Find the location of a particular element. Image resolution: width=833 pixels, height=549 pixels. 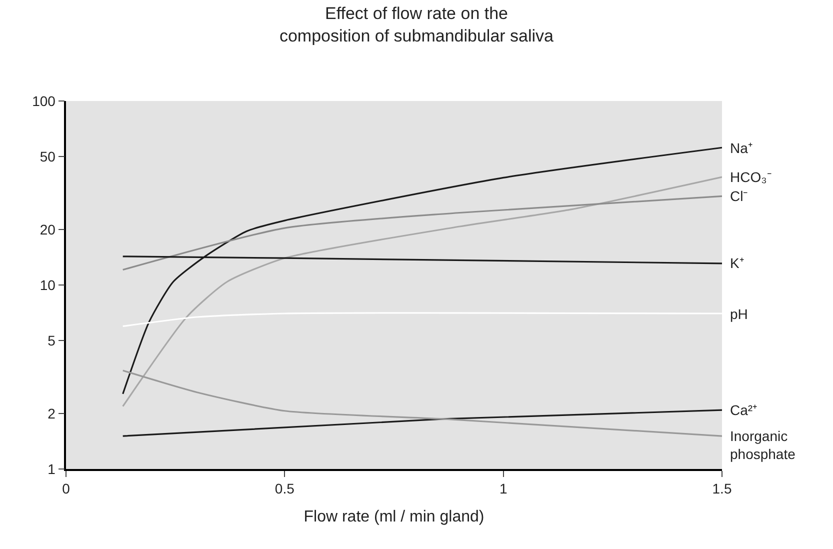

series-label: pH is located at coordinates (739, 314).